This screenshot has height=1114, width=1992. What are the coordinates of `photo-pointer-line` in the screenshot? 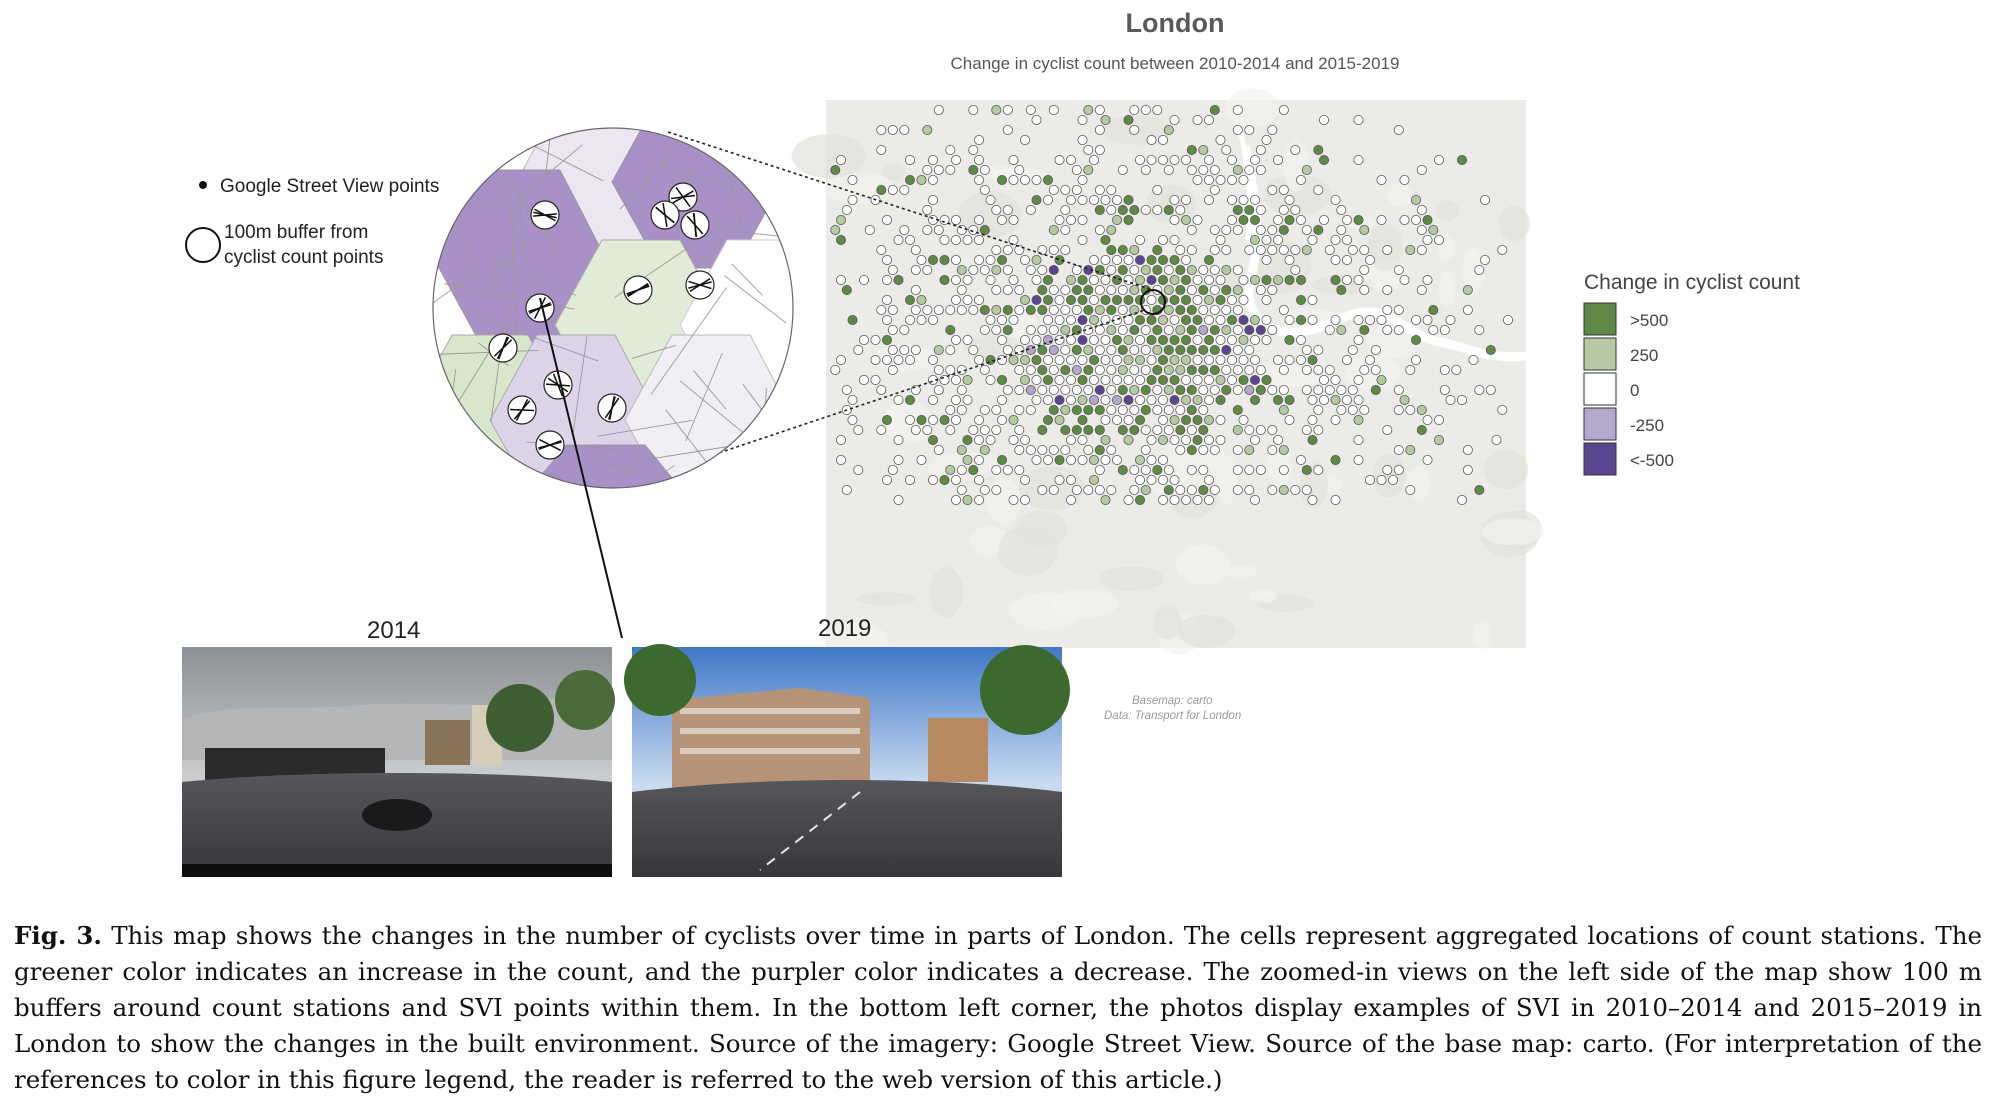 It's located at (581, 468).